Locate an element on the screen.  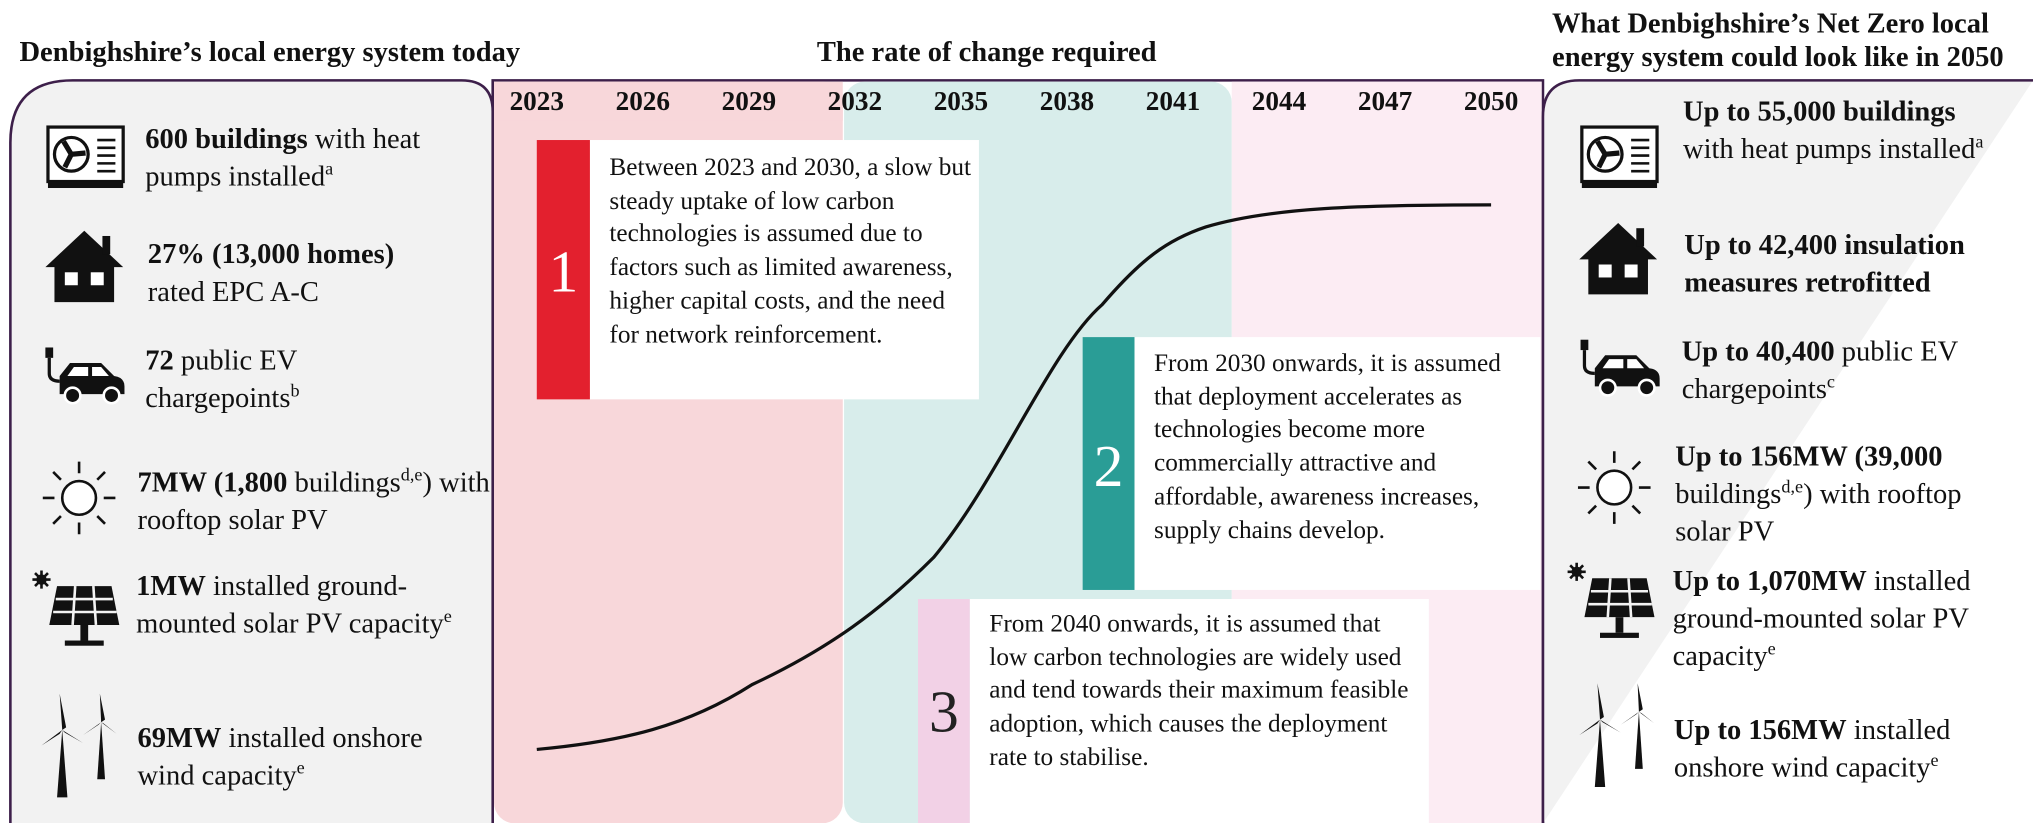
text-run: 27% (13,000 homes) is located at coordinates (271, 253).